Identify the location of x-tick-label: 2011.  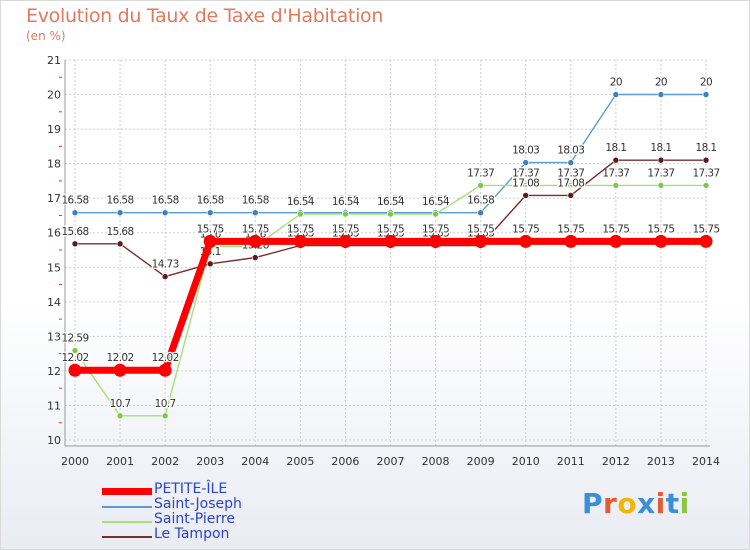
(571, 461).